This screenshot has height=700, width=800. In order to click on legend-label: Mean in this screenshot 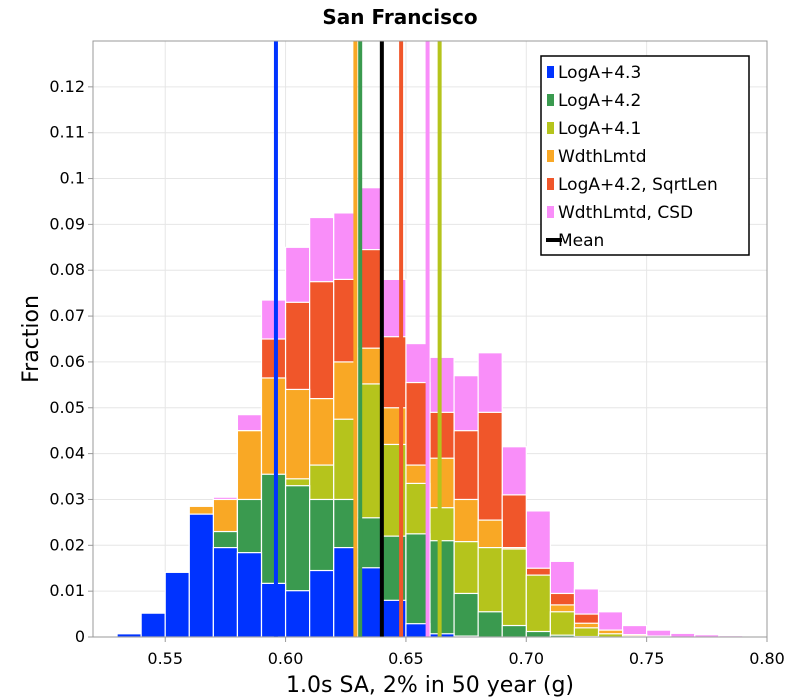, I will do `click(581, 241)`.